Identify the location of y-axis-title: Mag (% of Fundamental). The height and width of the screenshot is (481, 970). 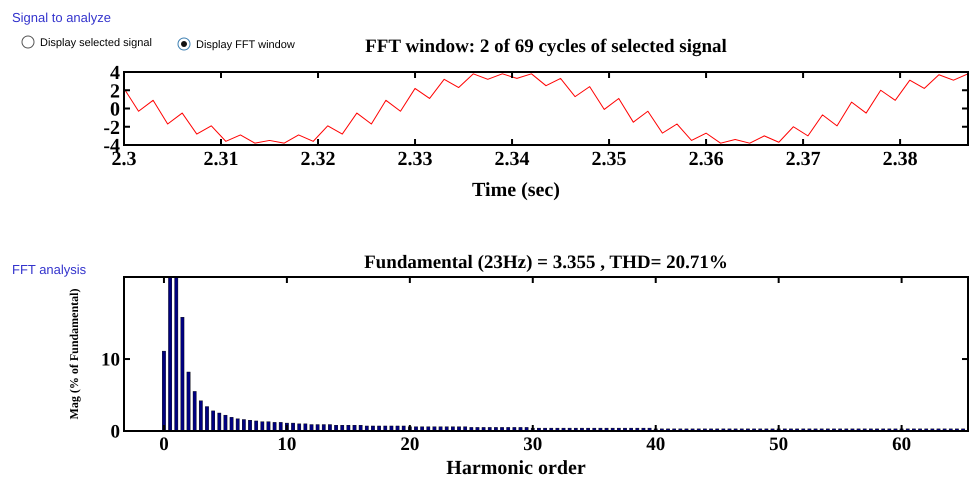
(74, 354).